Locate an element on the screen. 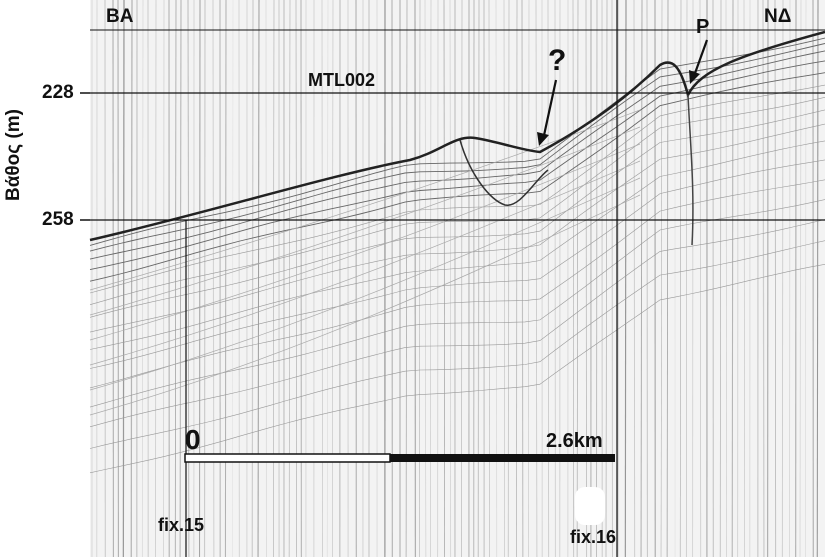 This screenshot has height=557, width=825. y-axis-label: Βάθος (m) is located at coordinates (13, 155).